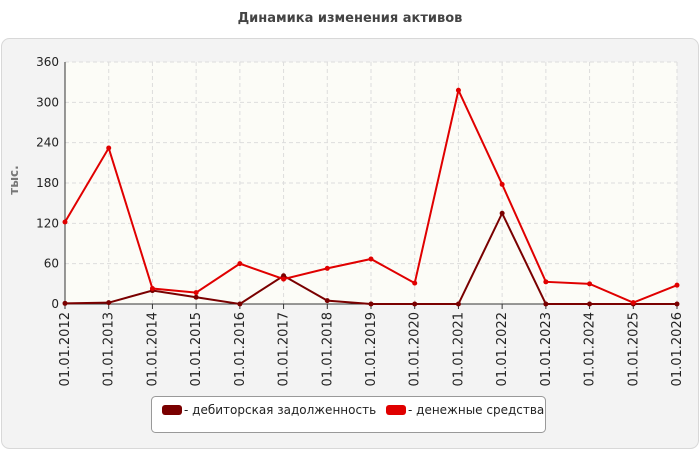 The image size is (700, 454). Describe the element at coordinates (196, 349) in the screenshot. I see `x-tick-label: 01.01.2015` at that location.